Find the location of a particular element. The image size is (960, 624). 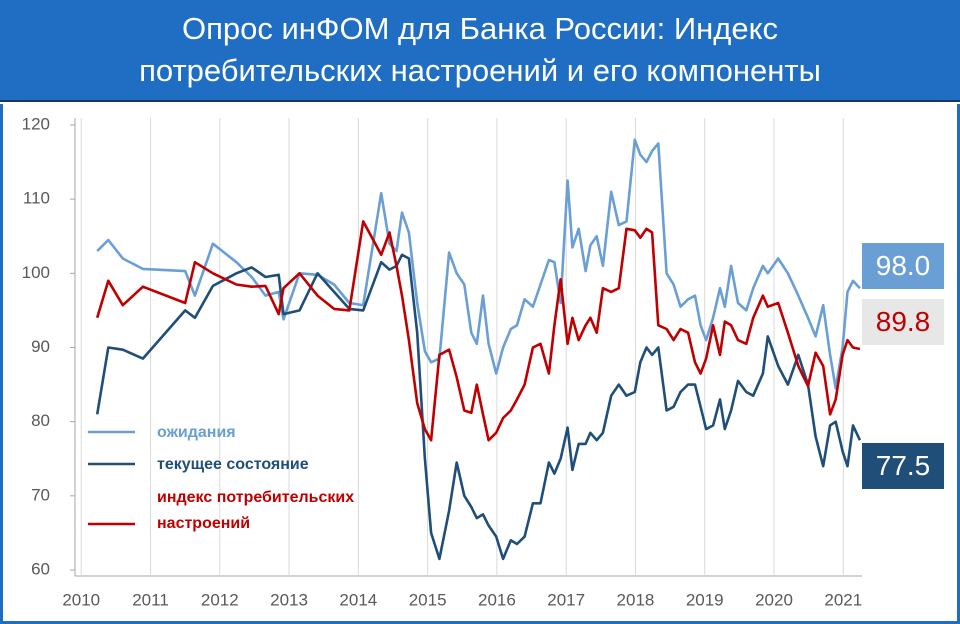

x-tick-label: 2016 is located at coordinates (497, 599).